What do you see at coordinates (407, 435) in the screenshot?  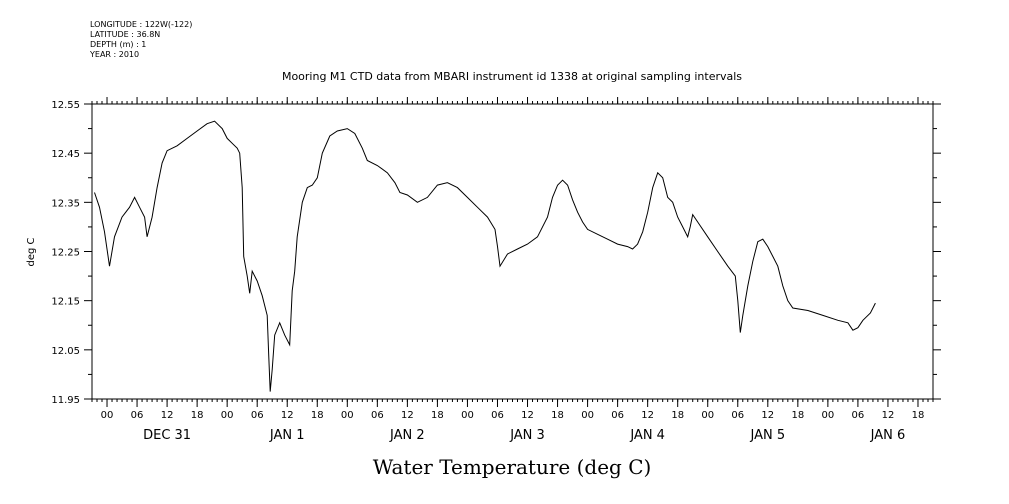 I see `x-day-label: JAN 2` at bounding box center [407, 435].